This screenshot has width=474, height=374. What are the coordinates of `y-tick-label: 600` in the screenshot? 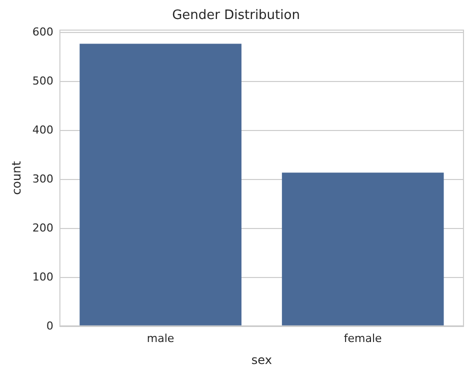 It's located at (43, 31).